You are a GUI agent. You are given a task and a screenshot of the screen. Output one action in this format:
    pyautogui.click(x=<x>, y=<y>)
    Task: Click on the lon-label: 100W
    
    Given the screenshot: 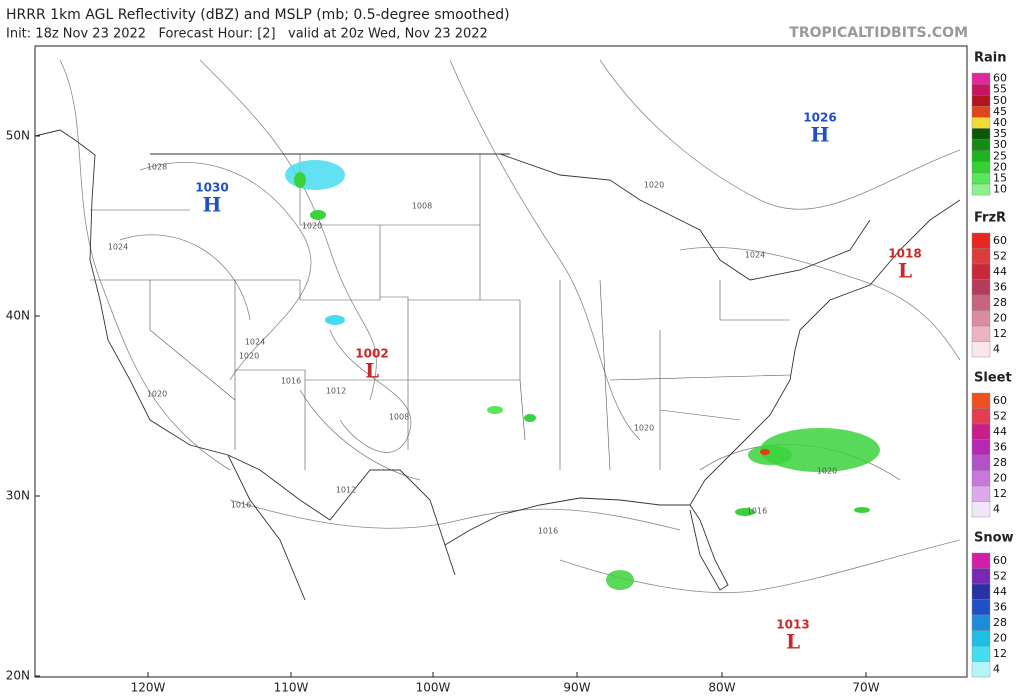 What is the action you would take?
    pyautogui.click(x=433, y=688)
    